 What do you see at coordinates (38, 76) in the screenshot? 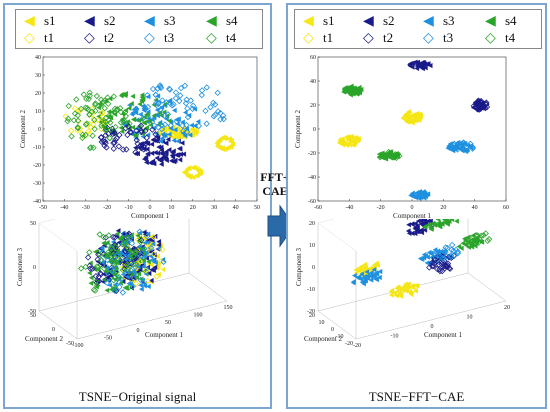
I see `y-tick-label: 30` at bounding box center [38, 76].